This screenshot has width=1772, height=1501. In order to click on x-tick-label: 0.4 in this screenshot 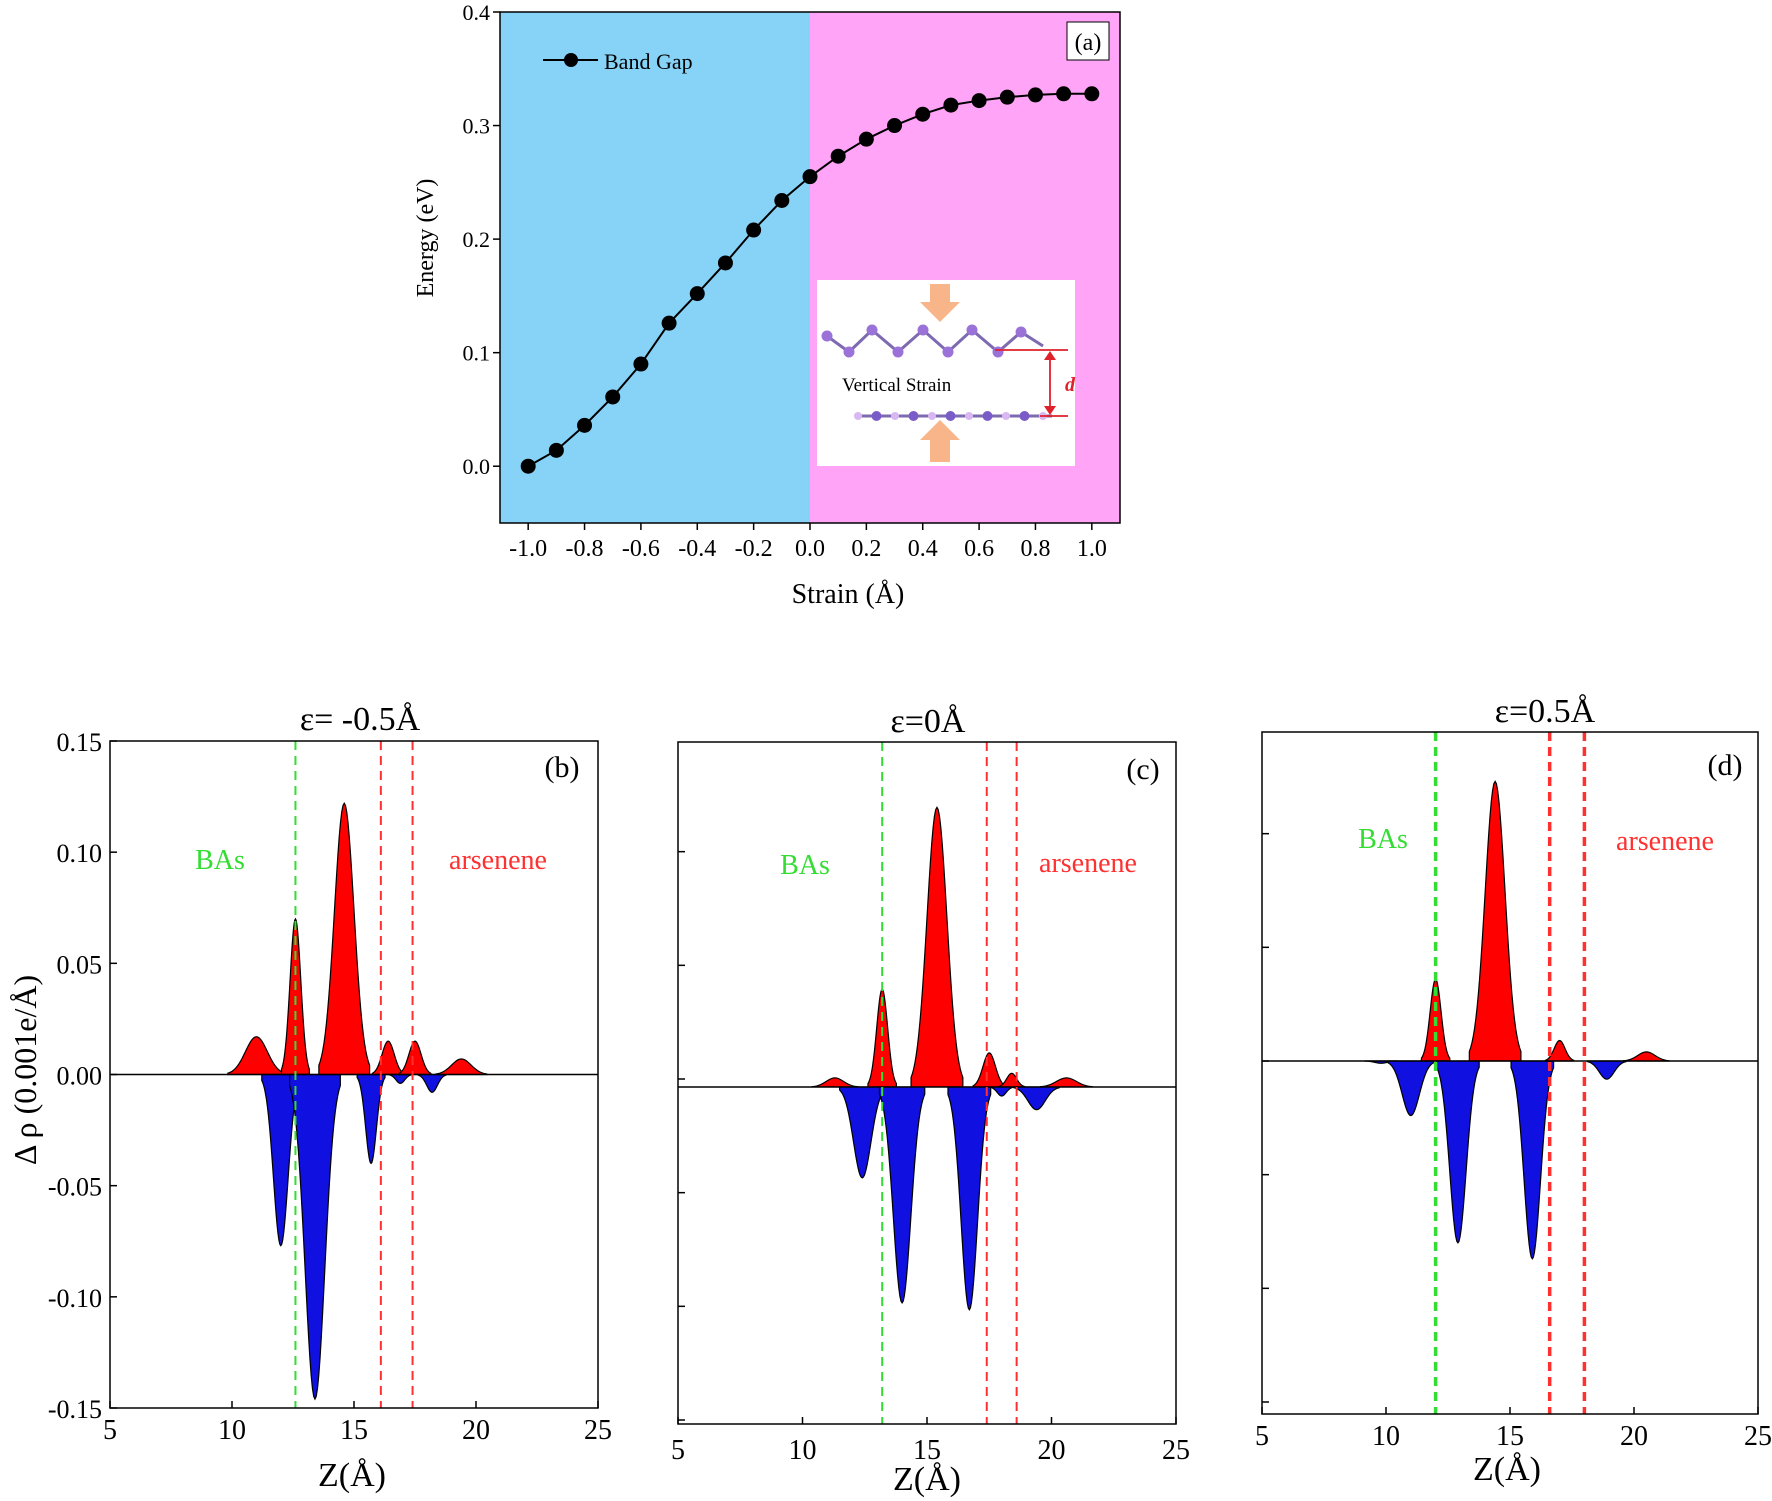, I will do `click(923, 549)`.